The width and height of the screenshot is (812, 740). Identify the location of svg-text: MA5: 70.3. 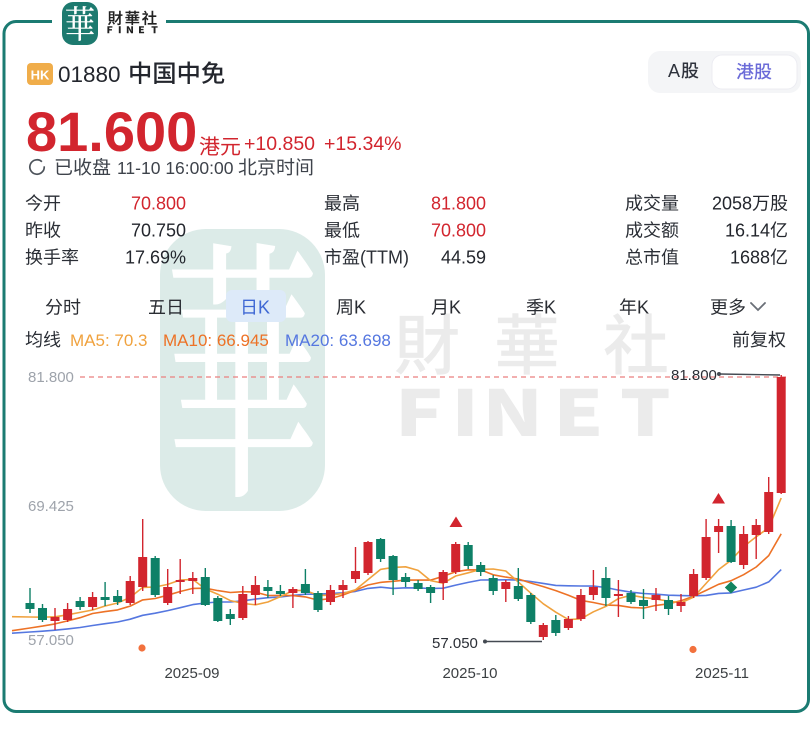
(109, 340).